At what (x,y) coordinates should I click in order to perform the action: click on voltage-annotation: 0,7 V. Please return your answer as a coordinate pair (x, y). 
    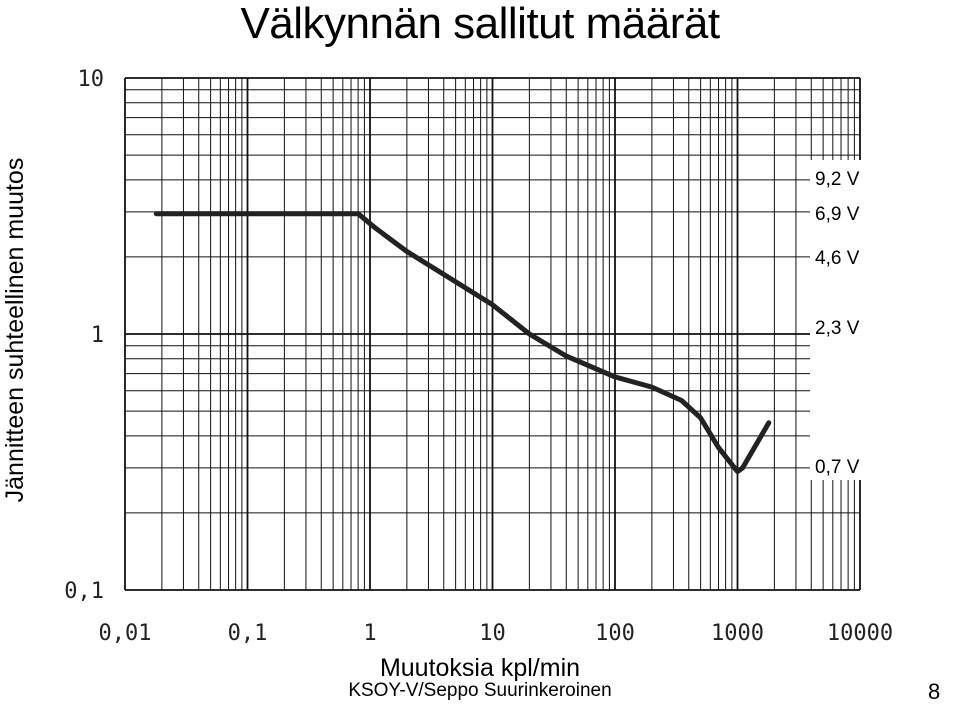
    Looking at the image, I should click on (837, 467).